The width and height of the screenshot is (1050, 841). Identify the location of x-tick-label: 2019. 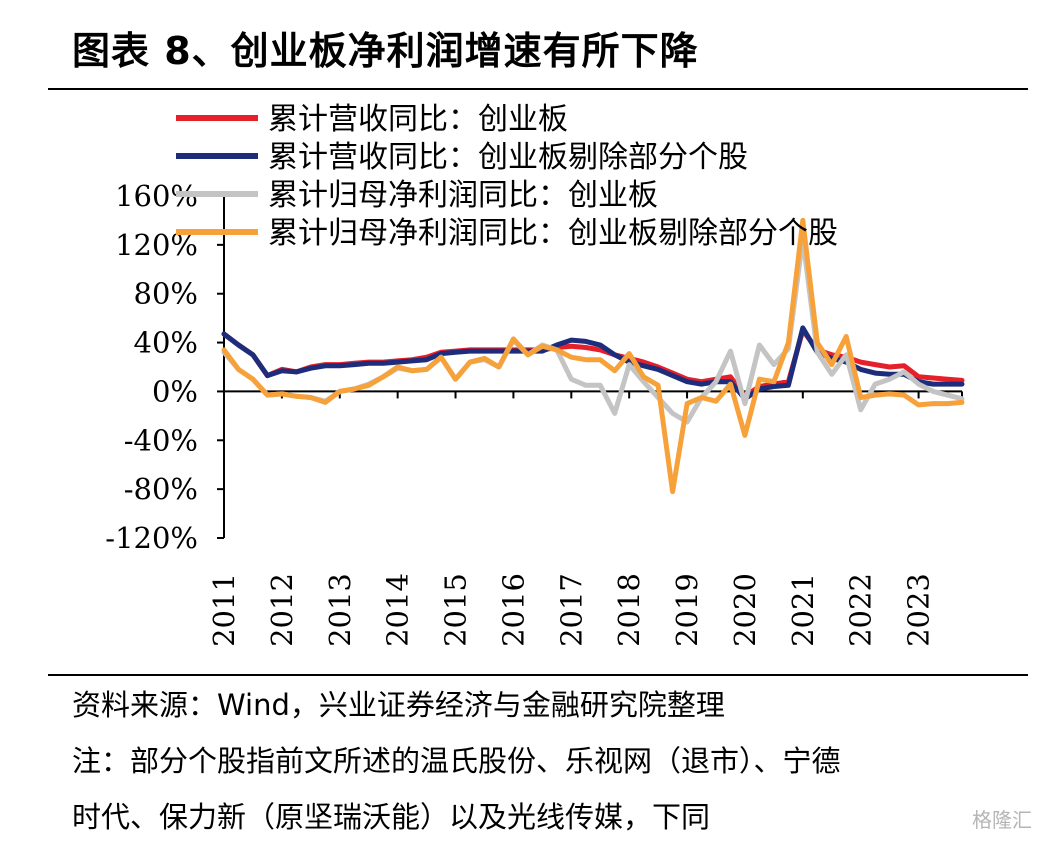
(687, 610).